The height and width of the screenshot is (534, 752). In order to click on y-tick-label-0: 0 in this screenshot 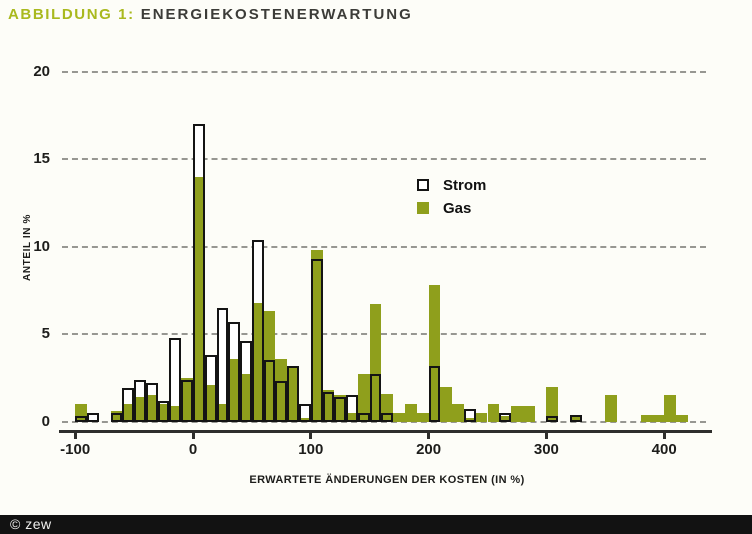, I will do `click(45, 421)`.